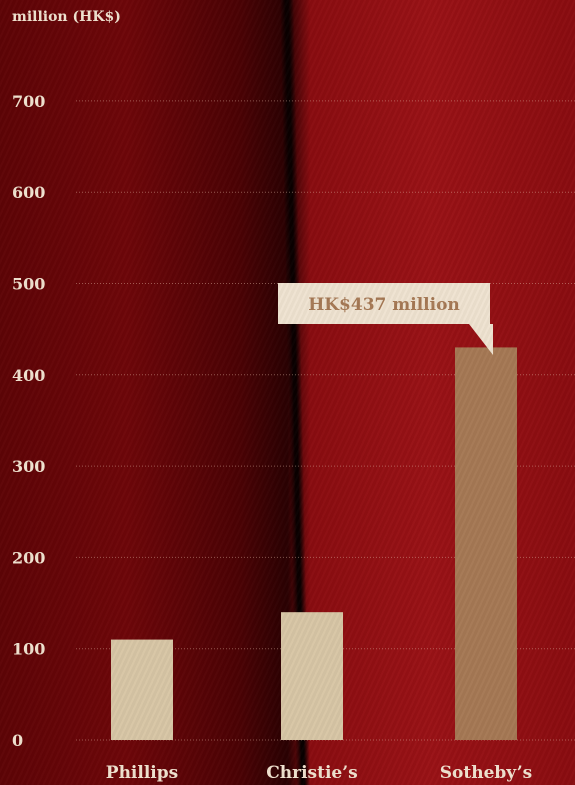 Image resolution: width=575 pixels, height=785 pixels. Describe the element at coordinates (28, 557) in the screenshot. I see `y-tick-label: 200` at that location.